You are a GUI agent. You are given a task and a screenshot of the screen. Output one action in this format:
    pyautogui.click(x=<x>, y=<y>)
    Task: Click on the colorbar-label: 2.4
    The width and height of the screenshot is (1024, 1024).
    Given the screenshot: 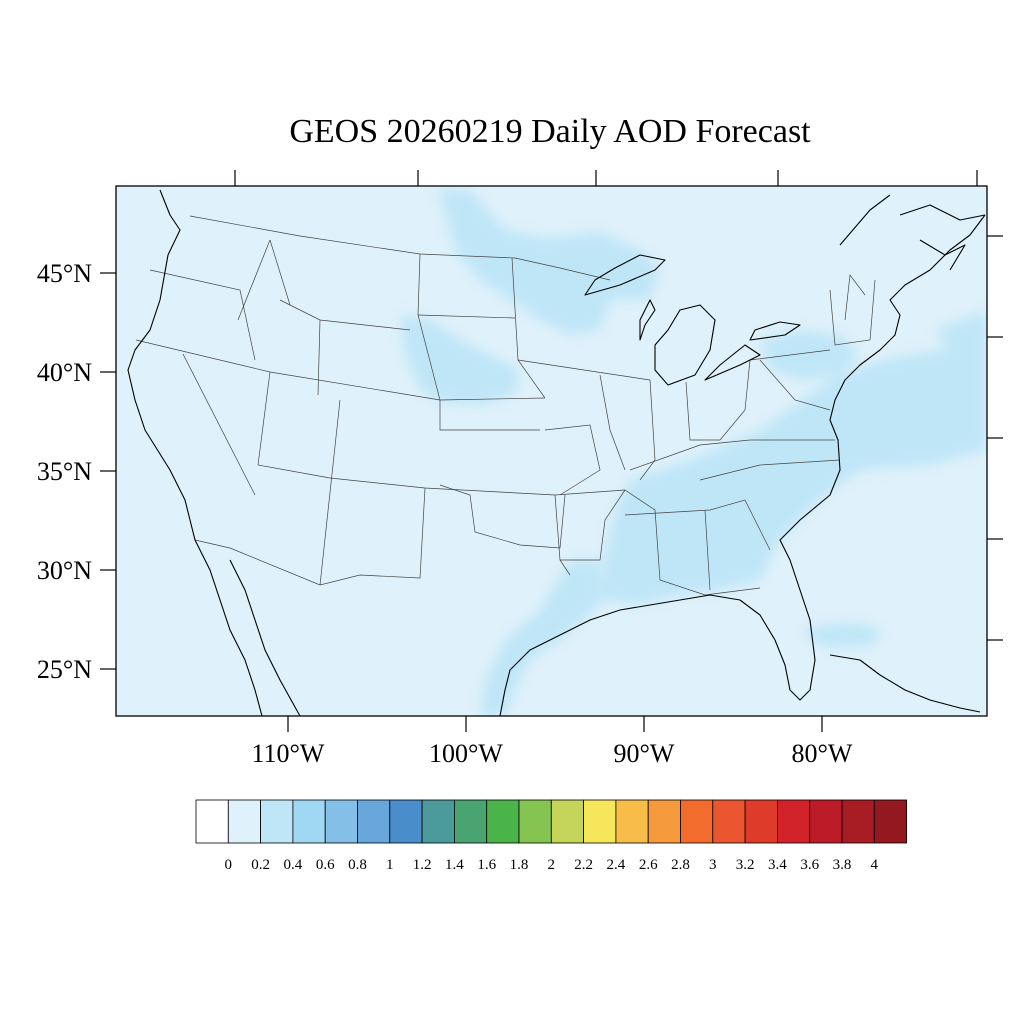 What is the action you would take?
    pyautogui.click(x=616, y=865)
    